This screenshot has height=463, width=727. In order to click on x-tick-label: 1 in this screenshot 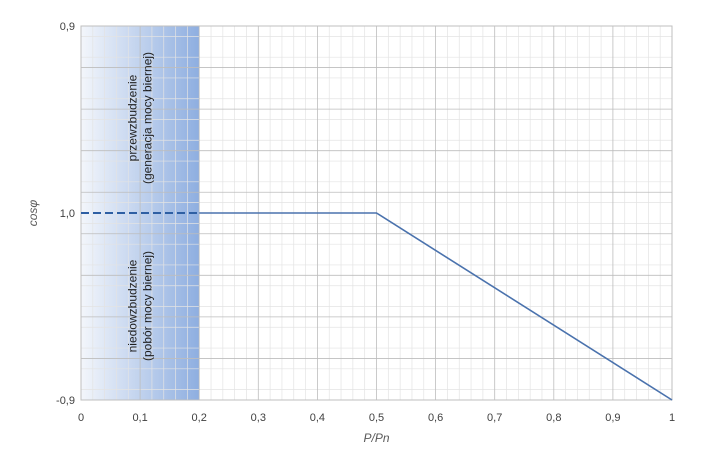, I will do `click(672, 418)`.